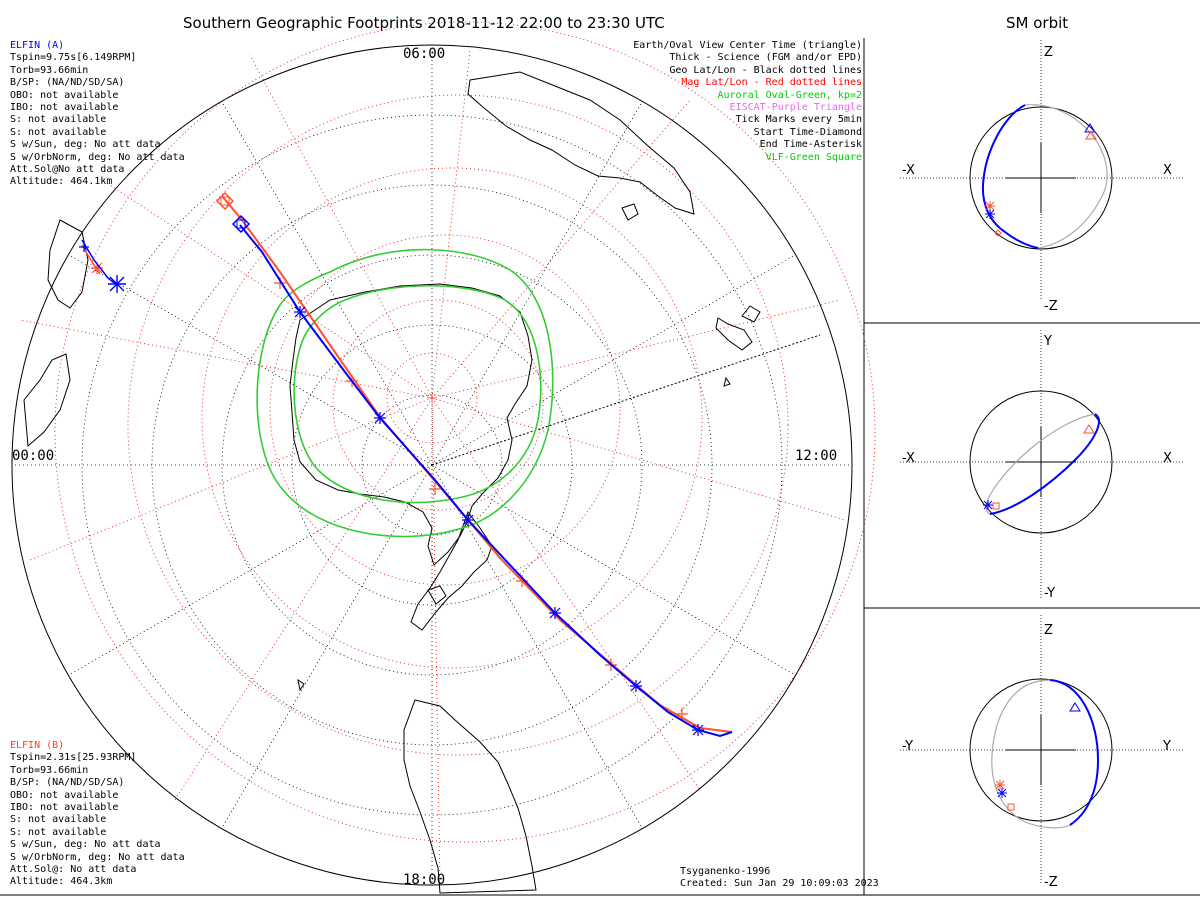 This screenshot has width=1200, height=900. I want to click on start-square, so click(996, 506).